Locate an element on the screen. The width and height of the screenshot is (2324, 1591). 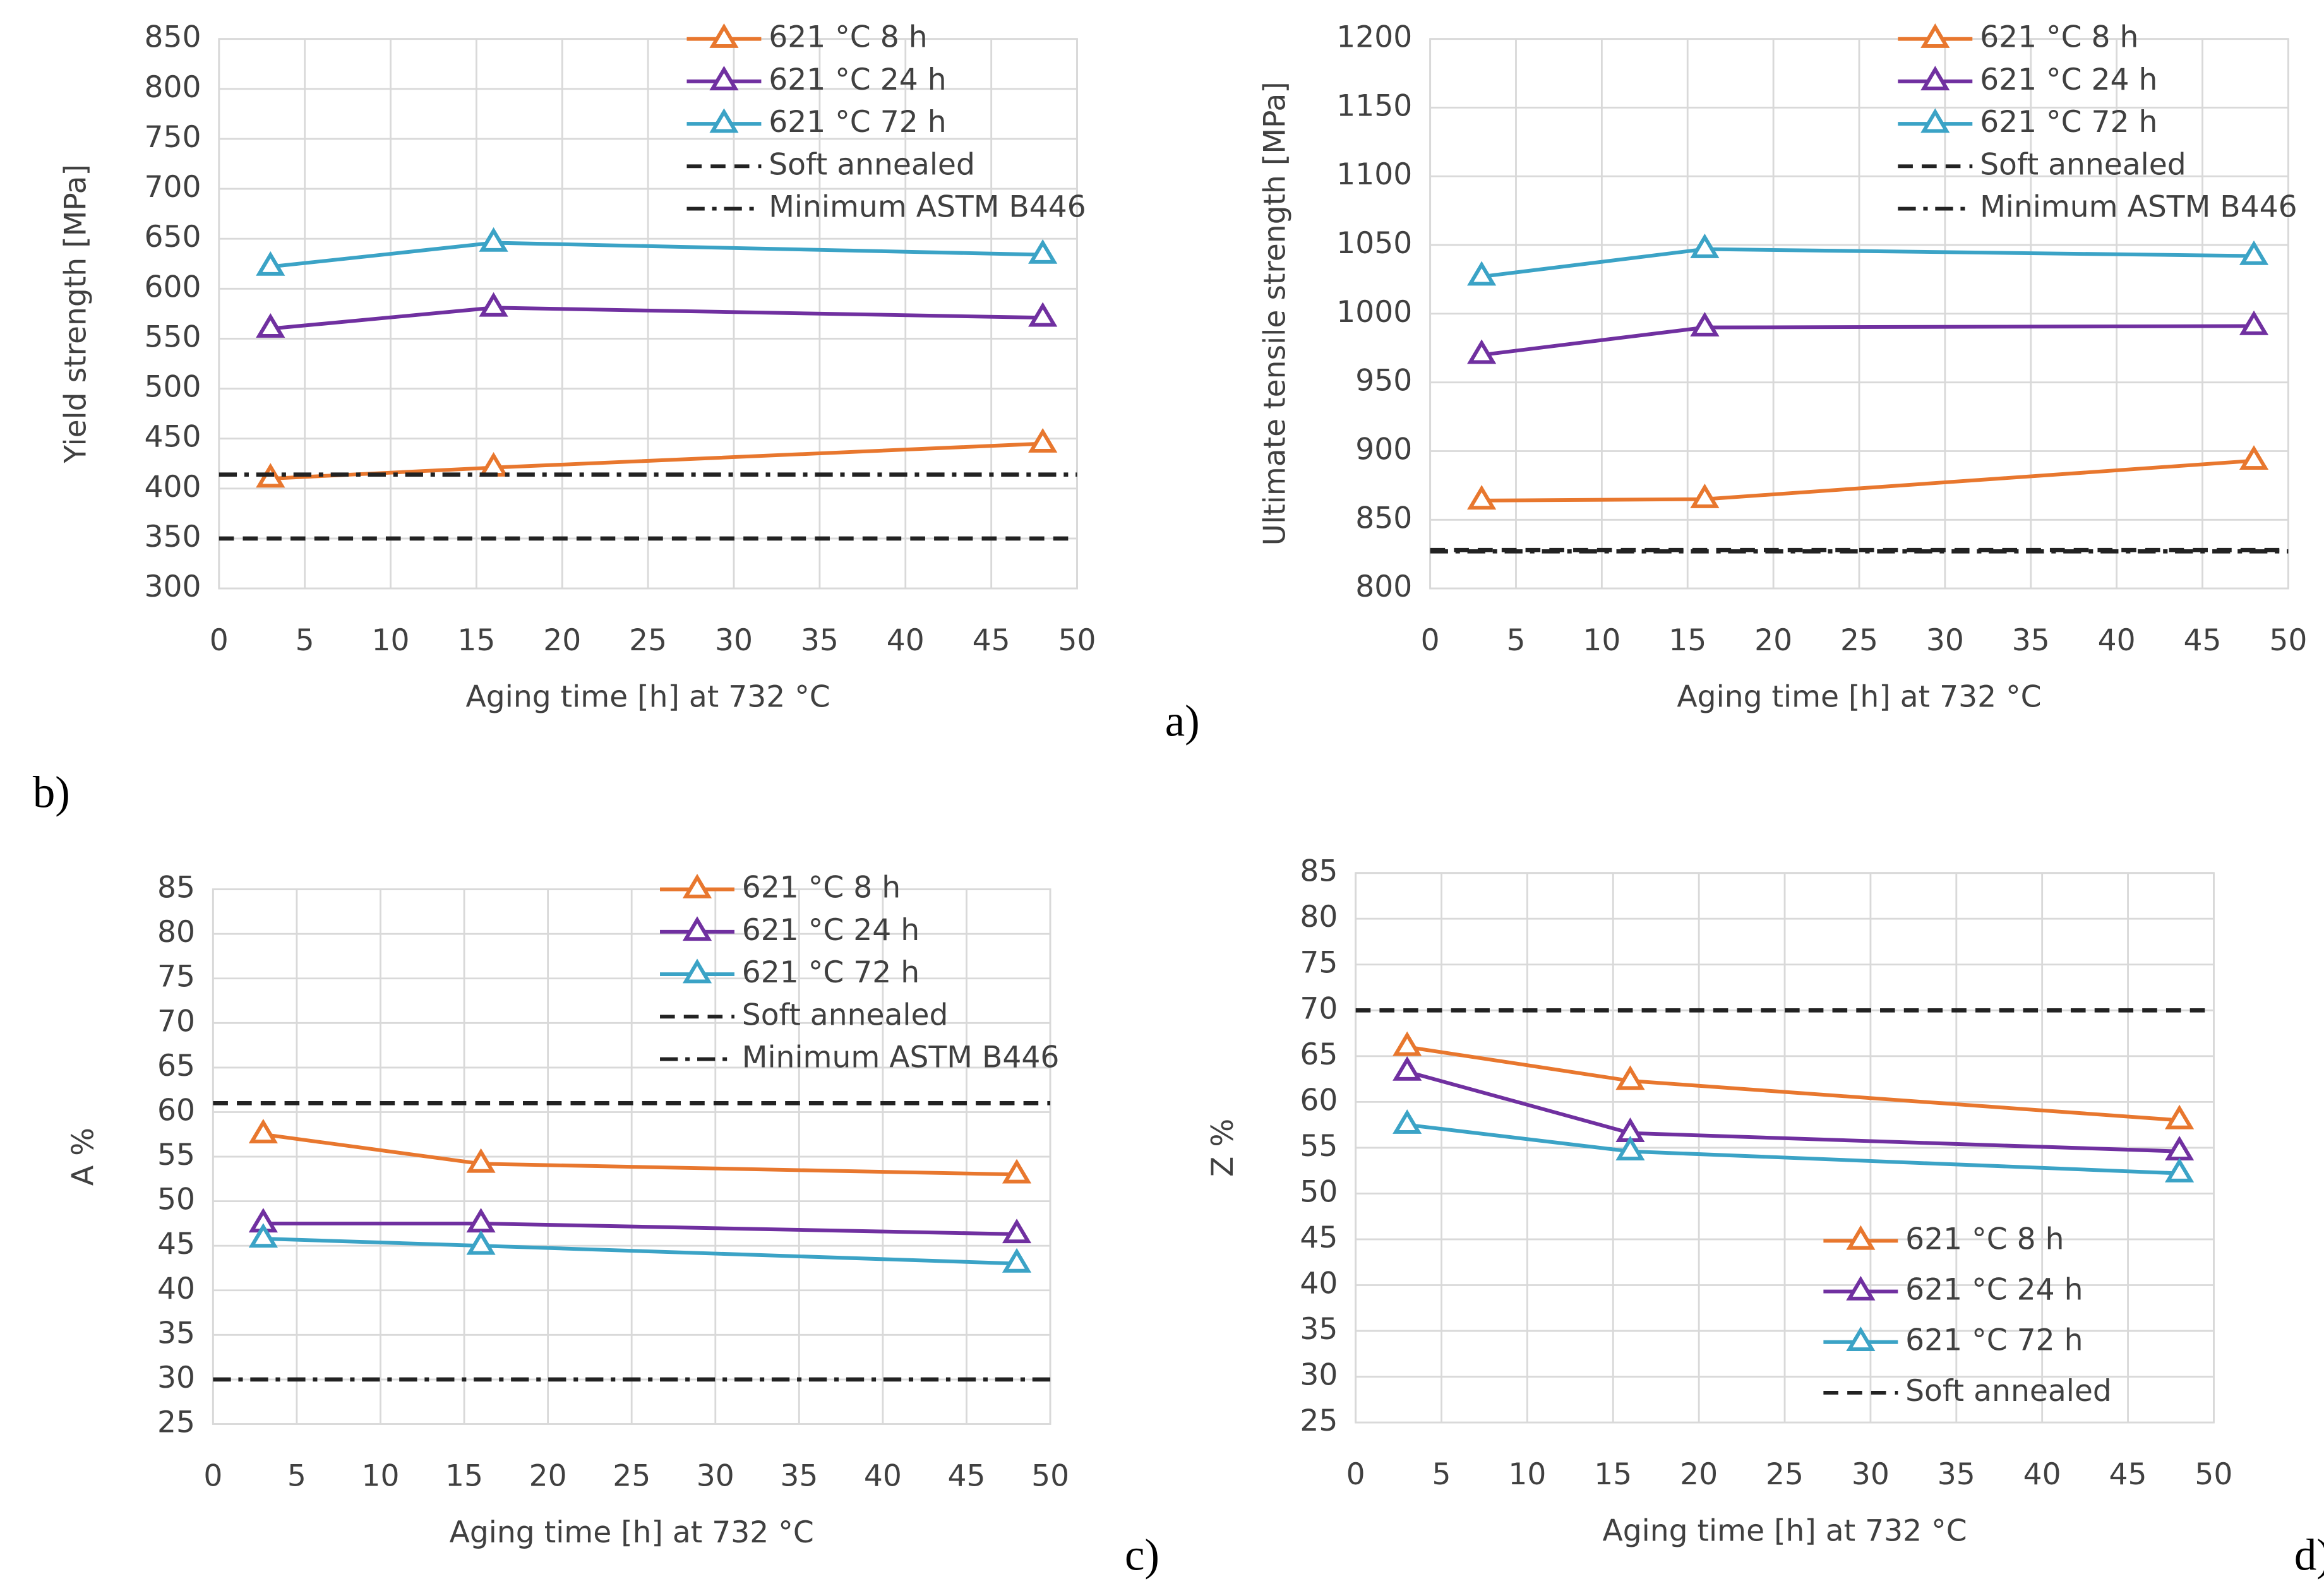
panel-label: b) is located at coordinates (51, 793).